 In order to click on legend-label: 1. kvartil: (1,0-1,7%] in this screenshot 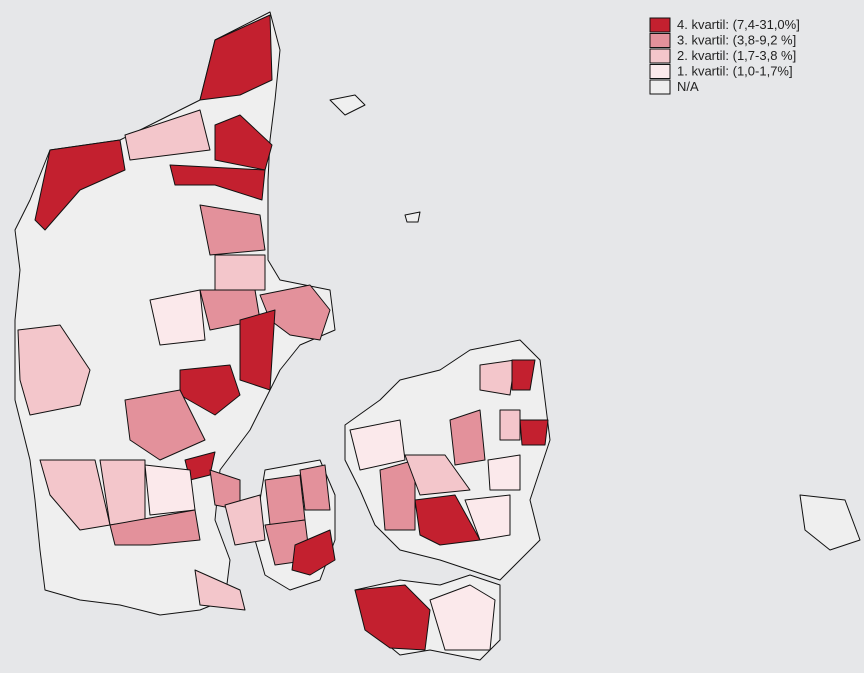, I will do `click(735, 70)`.